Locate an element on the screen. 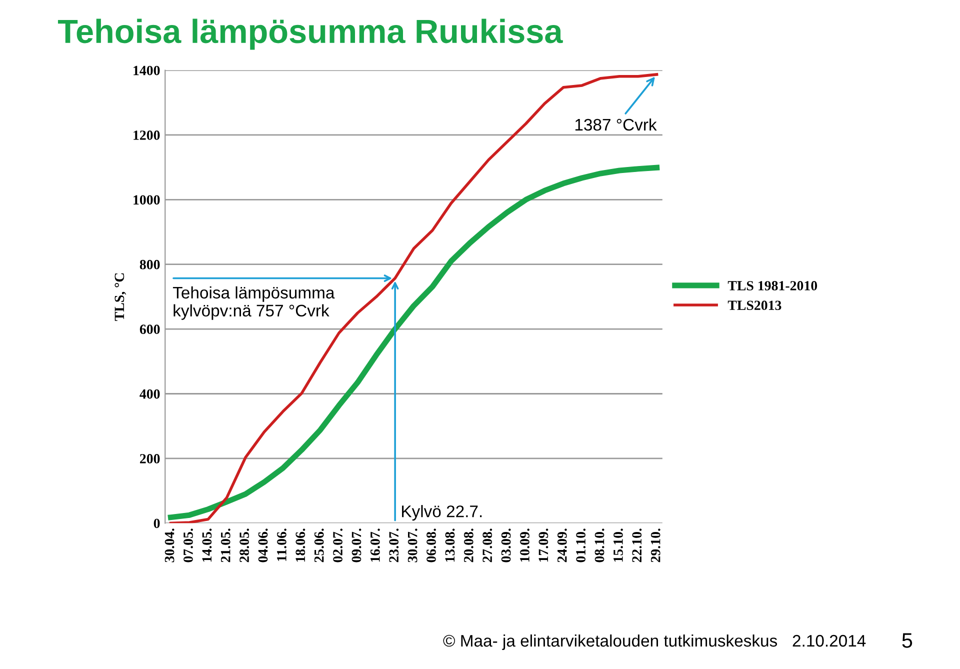  x-tick-label: 10.09. is located at coordinates (525, 545).